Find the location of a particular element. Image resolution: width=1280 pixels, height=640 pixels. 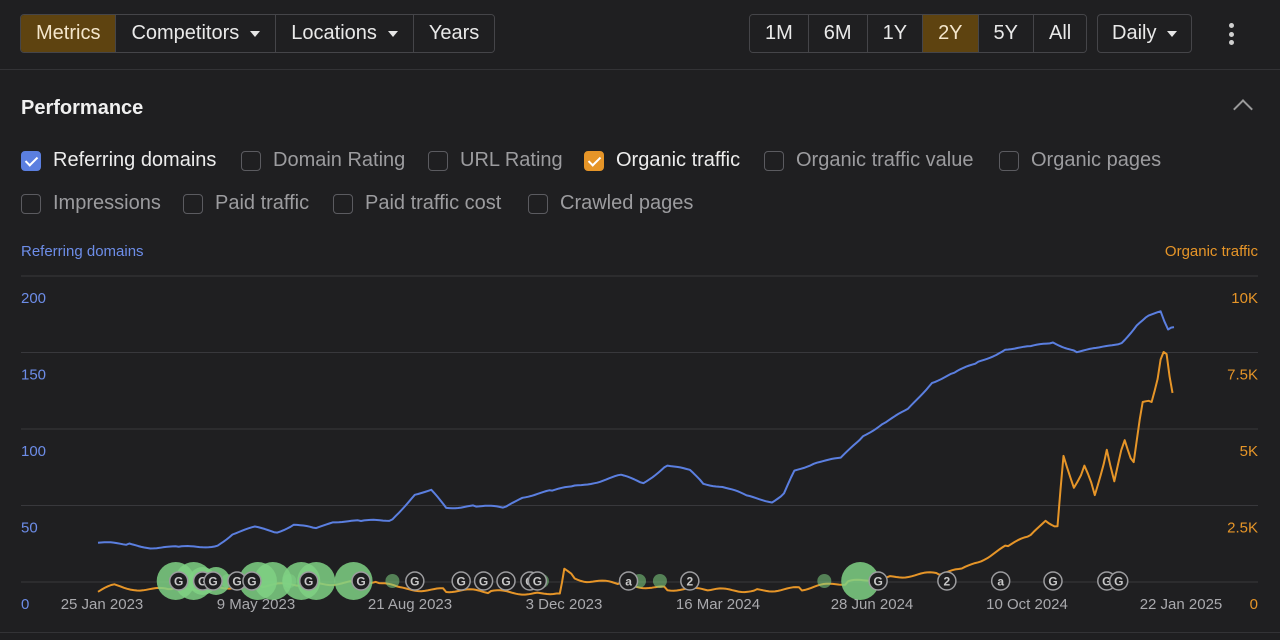

y-tick-right: 2.5K is located at coordinates (1242, 528).